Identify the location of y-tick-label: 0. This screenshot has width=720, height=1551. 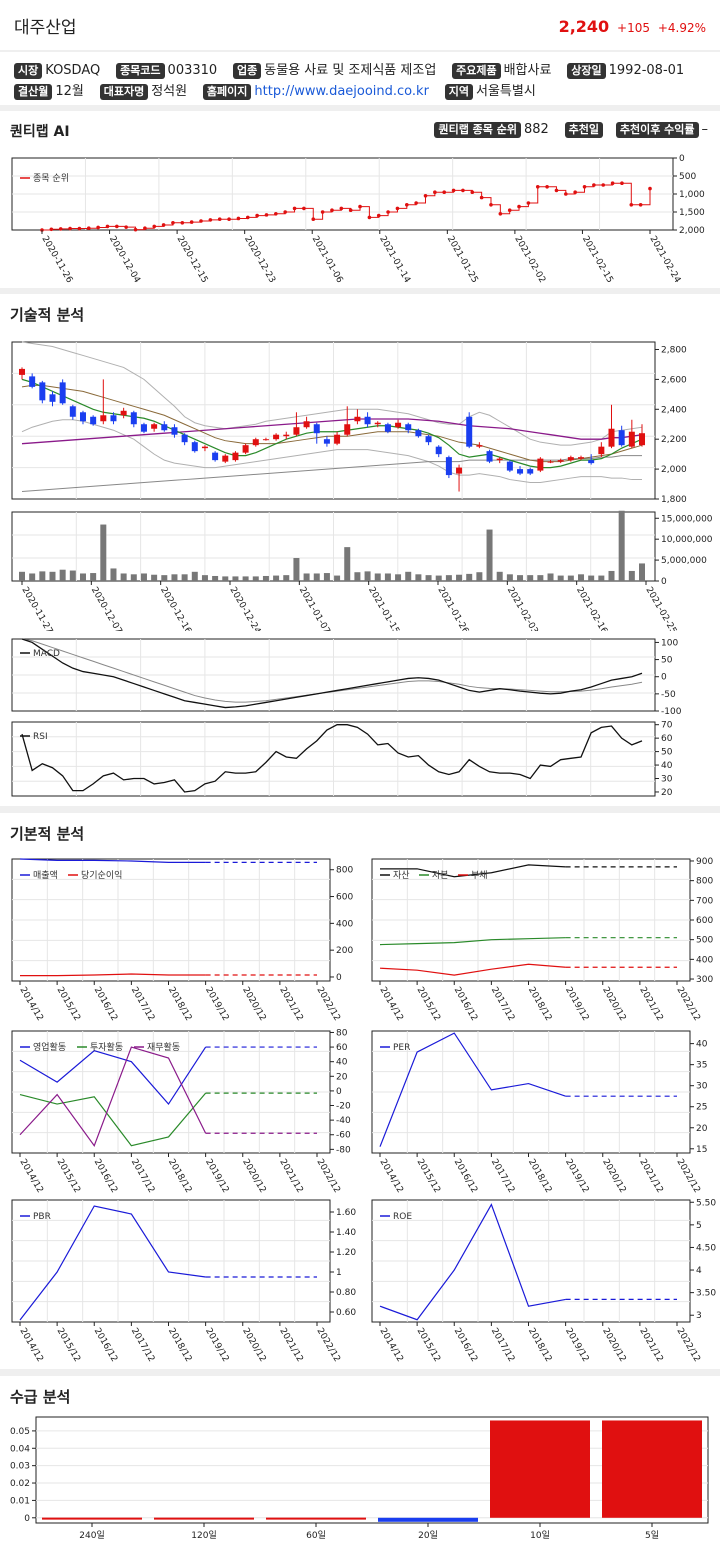
(339, 978).